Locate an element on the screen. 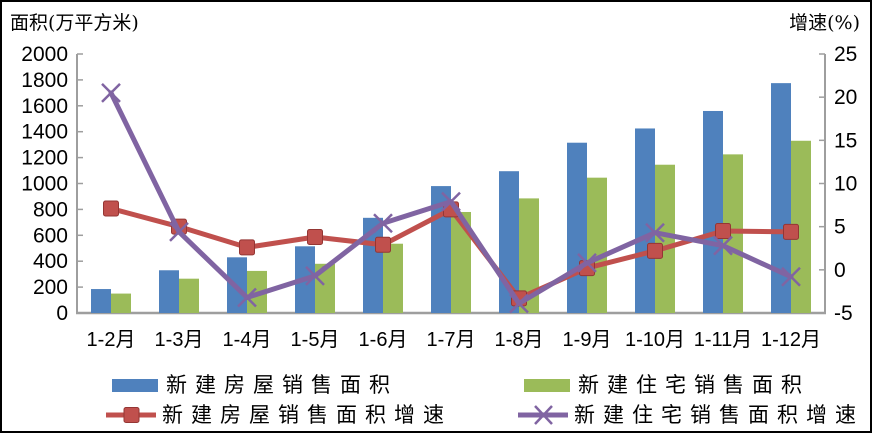 This screenshot has width=872, height=433. legend-item: 新建房屋销售面积增速 is located at coordinates (279, 415).